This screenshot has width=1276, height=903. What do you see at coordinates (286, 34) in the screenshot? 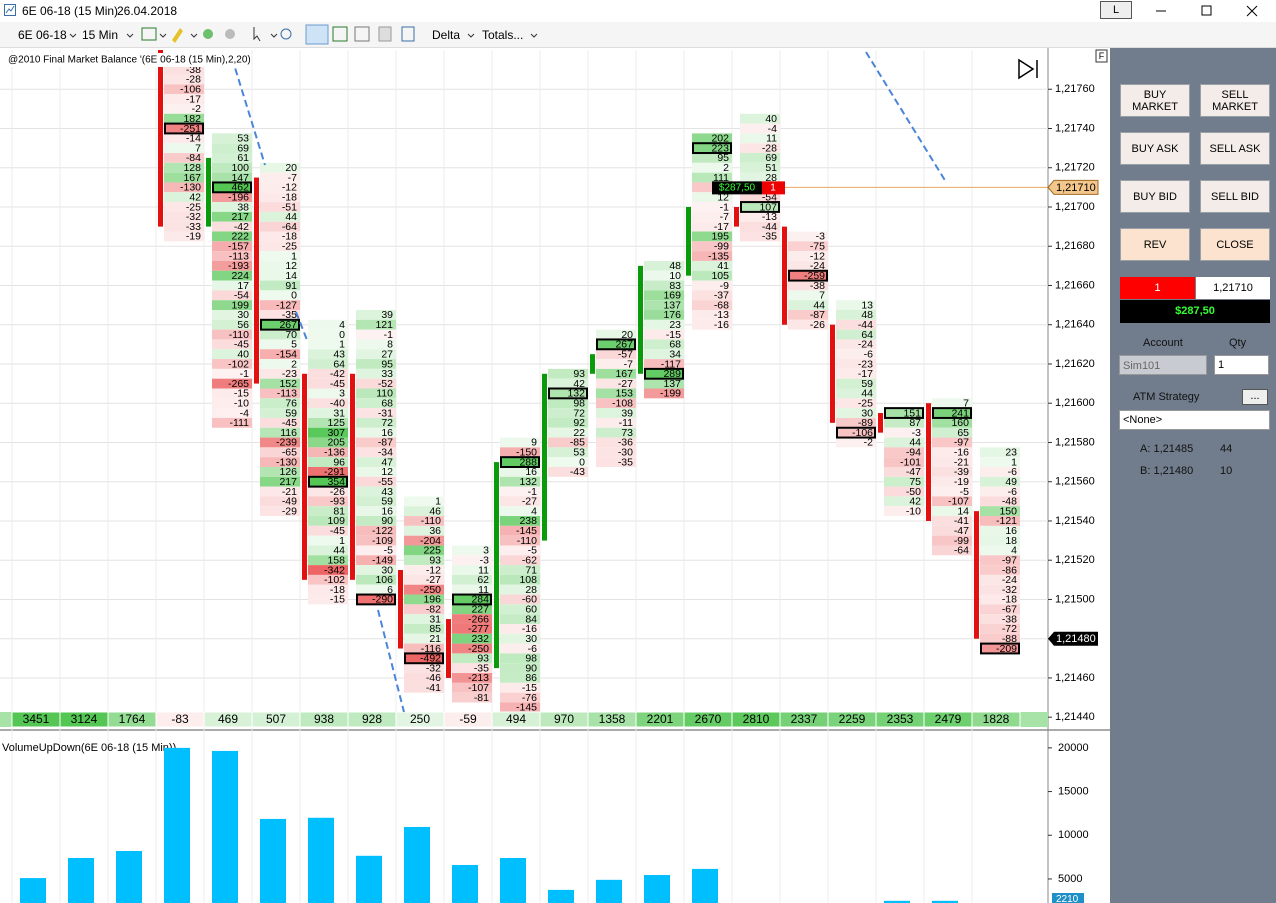
I see `zoom-icon` at bounding box center [286, 34].